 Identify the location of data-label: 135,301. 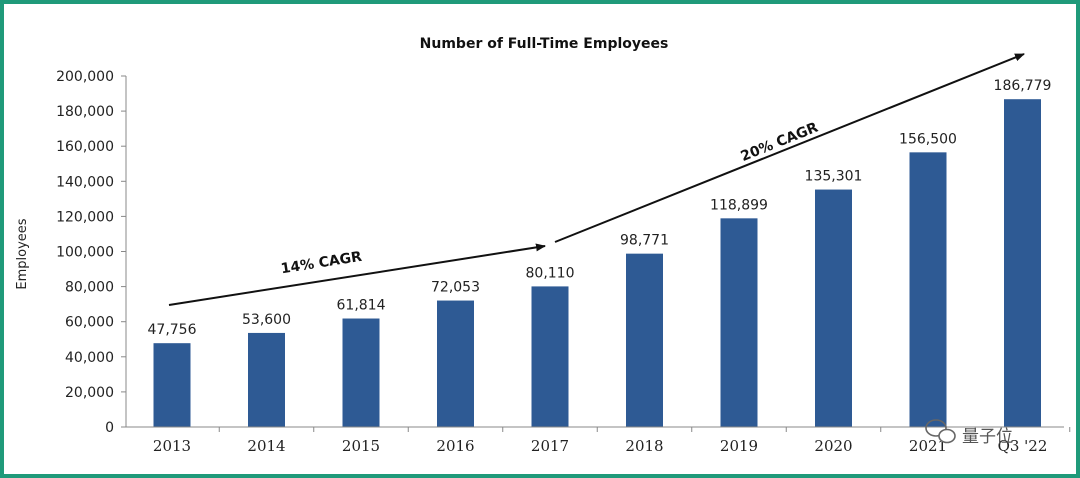
(834, 177).